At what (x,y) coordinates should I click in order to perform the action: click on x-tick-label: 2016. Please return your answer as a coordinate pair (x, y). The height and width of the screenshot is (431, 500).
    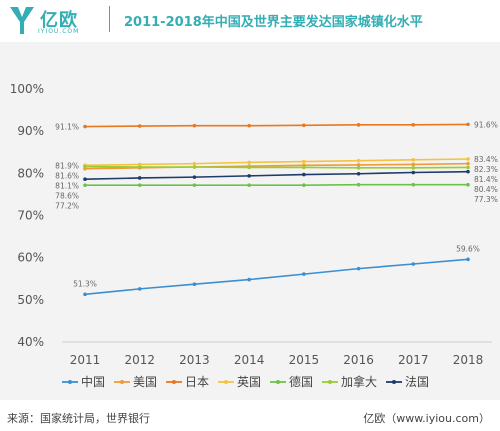
    Looking at the image, I should click on (358, 360).